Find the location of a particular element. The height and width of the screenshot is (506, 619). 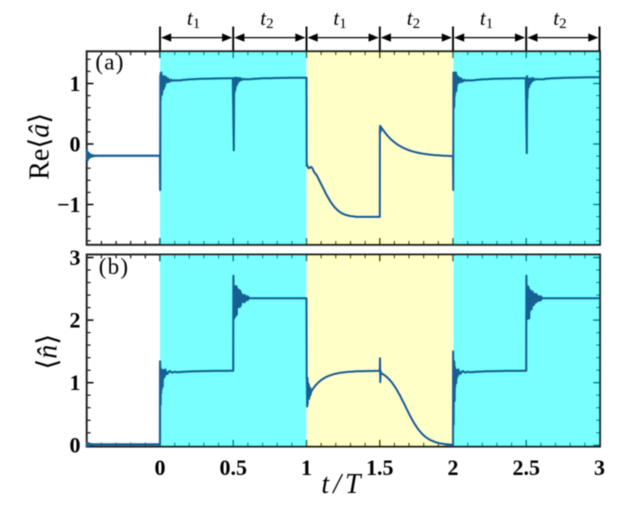

svg-text: ⟨n̂⟩ is located at coordinates (47, 352).